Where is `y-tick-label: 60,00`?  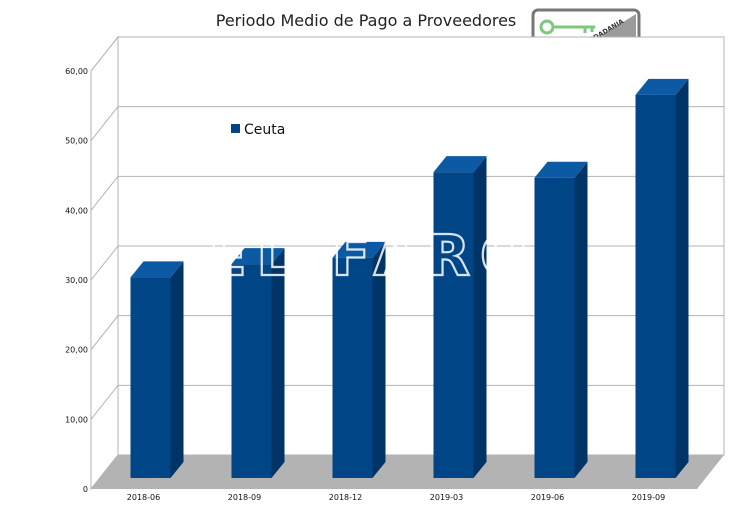
y-tick-label: 60,00 is located at coordinates (76, 71).